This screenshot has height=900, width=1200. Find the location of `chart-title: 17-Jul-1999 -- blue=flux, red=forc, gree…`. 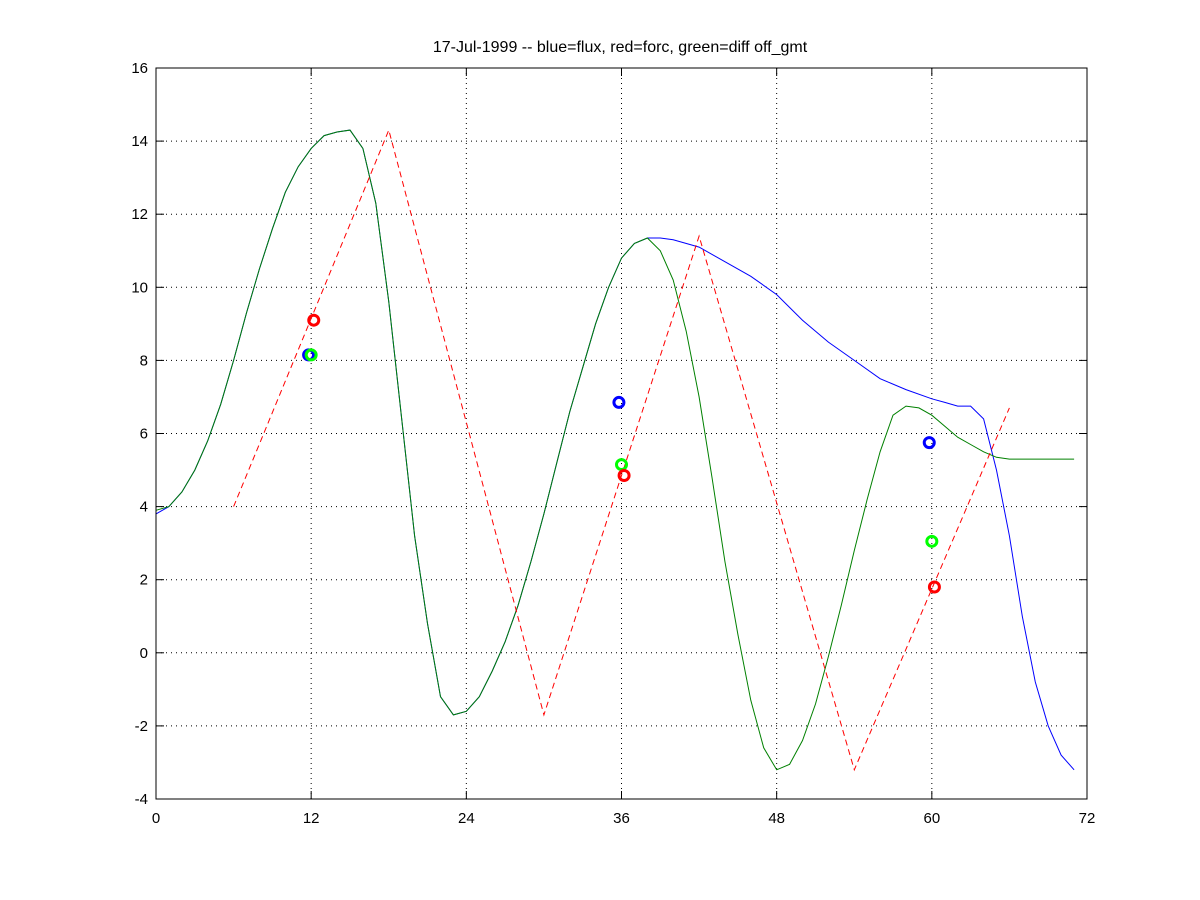

chart-title: 17-Jul-1999 -- blue=flux, red=forc, gree… is located at coordinates (620, 47).